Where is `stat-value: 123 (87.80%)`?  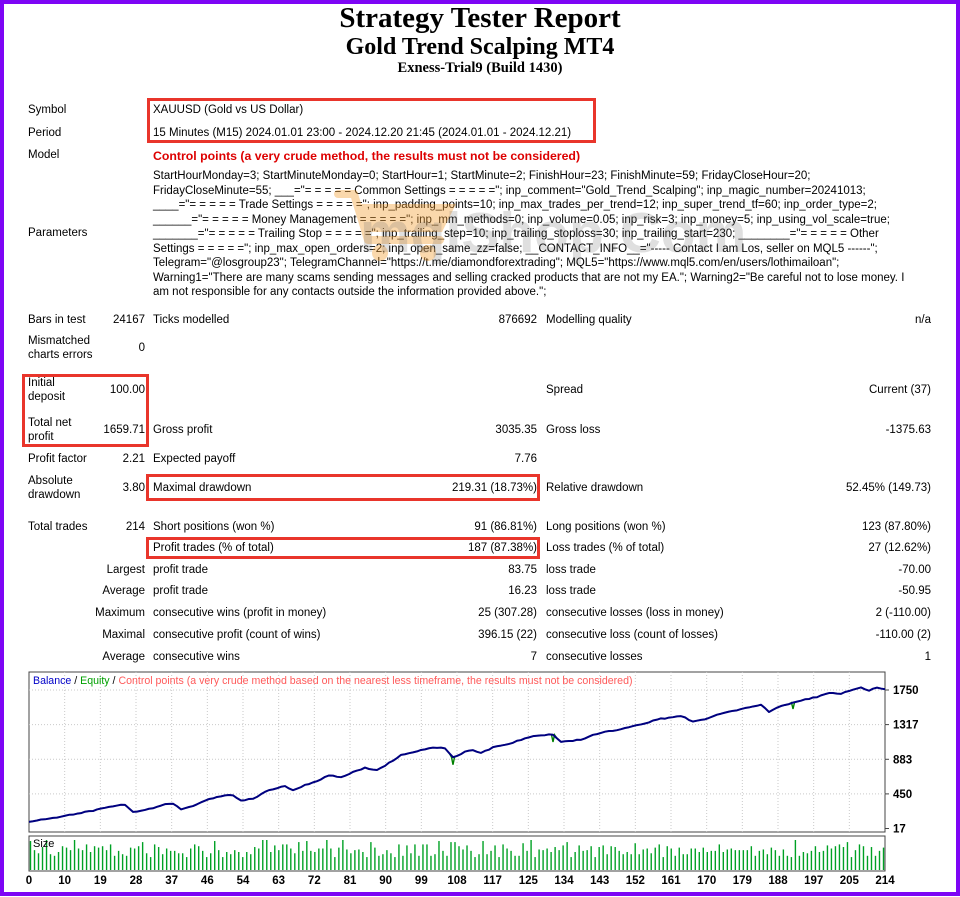 stat-value: 123 (87.80%) is located at coordinates (896, 526).